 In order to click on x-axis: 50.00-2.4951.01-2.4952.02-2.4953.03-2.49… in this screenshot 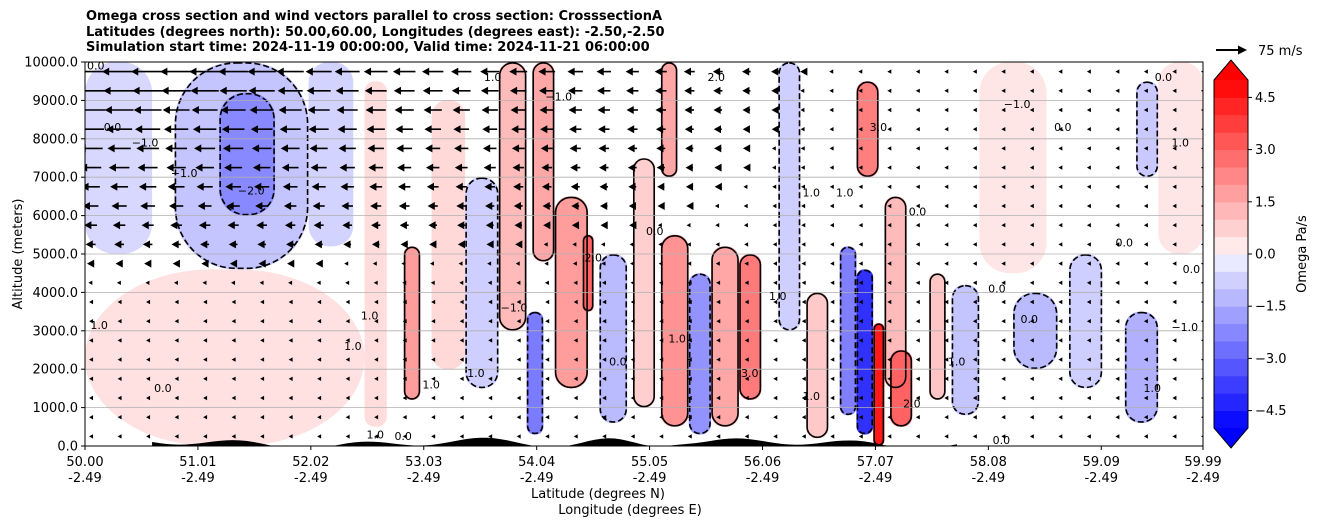, I will do `click(644, 466)`.